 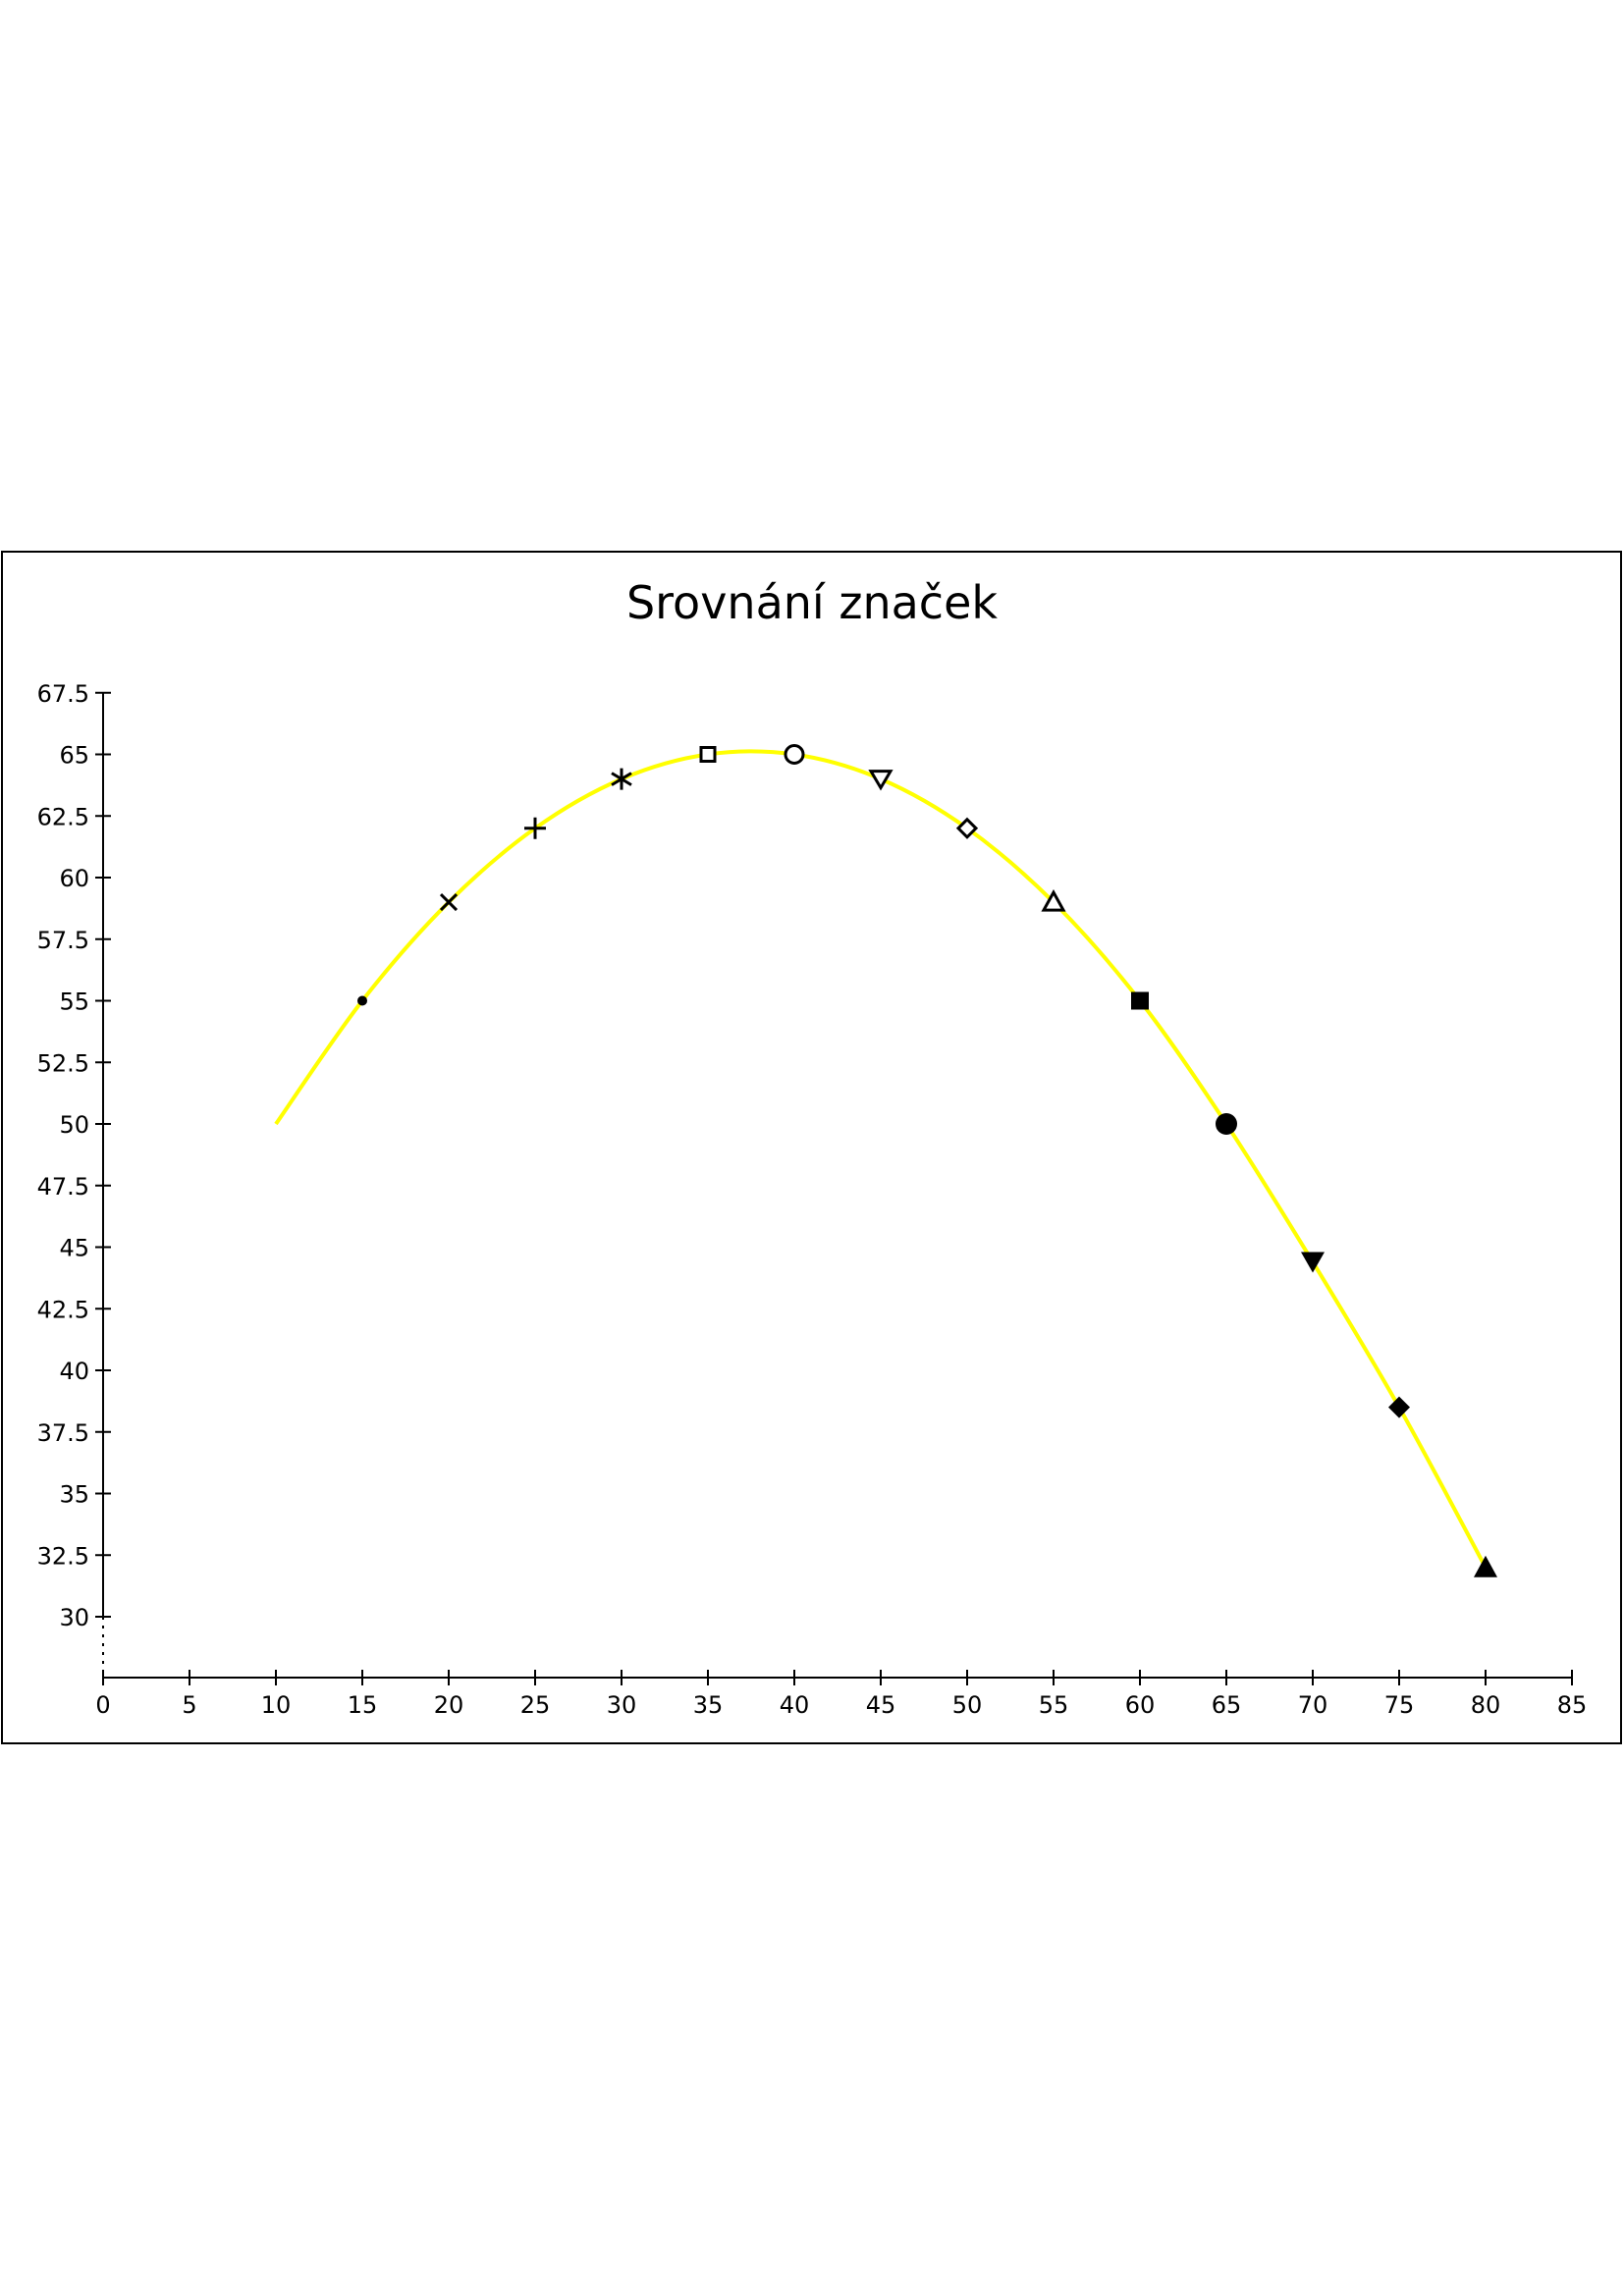 What do you see at coordinates (63, 1187) in the screenshot?
I see `y-tick-label: 47.5` at bounding box center [63, 1187].